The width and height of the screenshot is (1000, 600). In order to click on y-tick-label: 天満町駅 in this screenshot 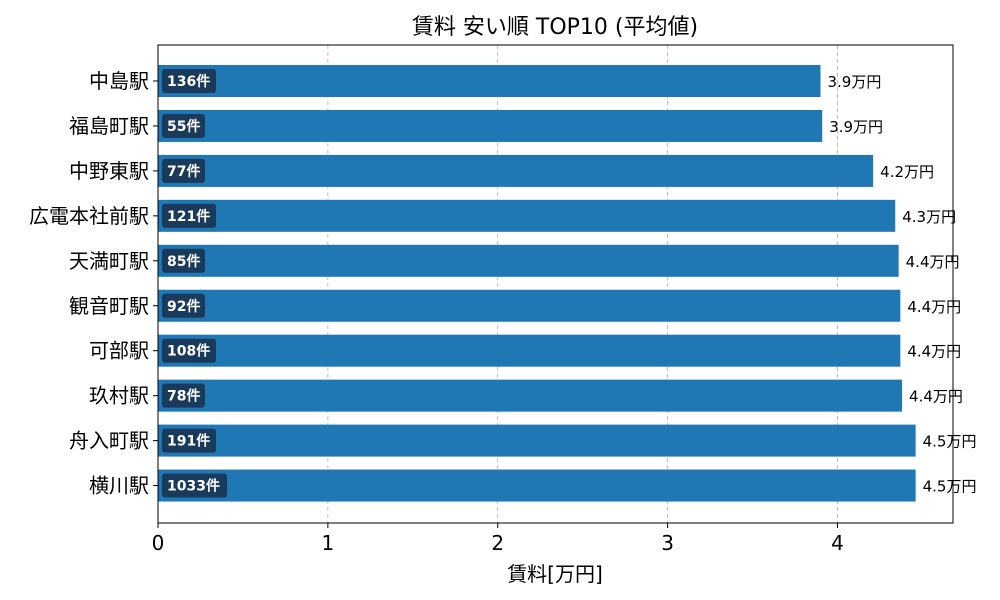, I will do `click(109, 261)`.